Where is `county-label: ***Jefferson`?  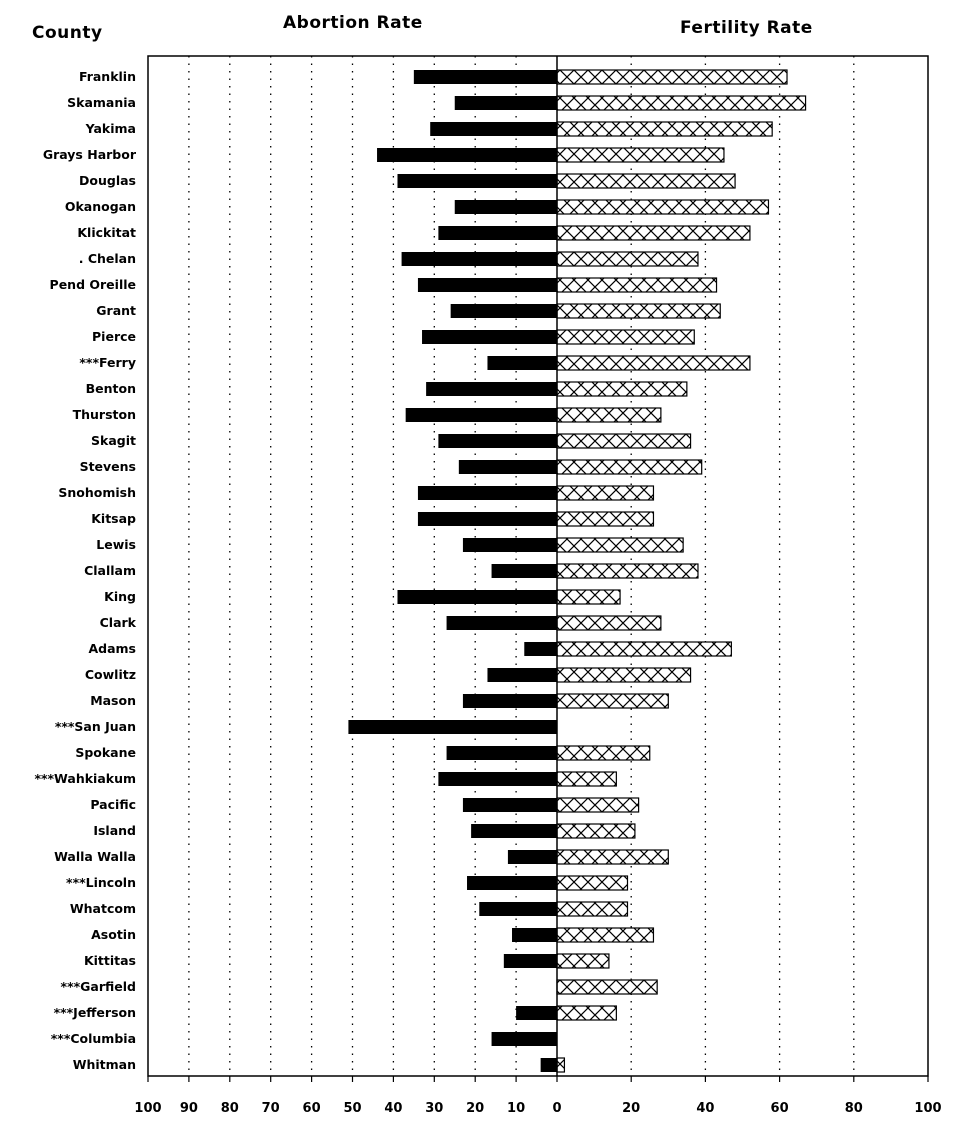 county-label: ***Jefferson is located at coordinates (95, 1012).